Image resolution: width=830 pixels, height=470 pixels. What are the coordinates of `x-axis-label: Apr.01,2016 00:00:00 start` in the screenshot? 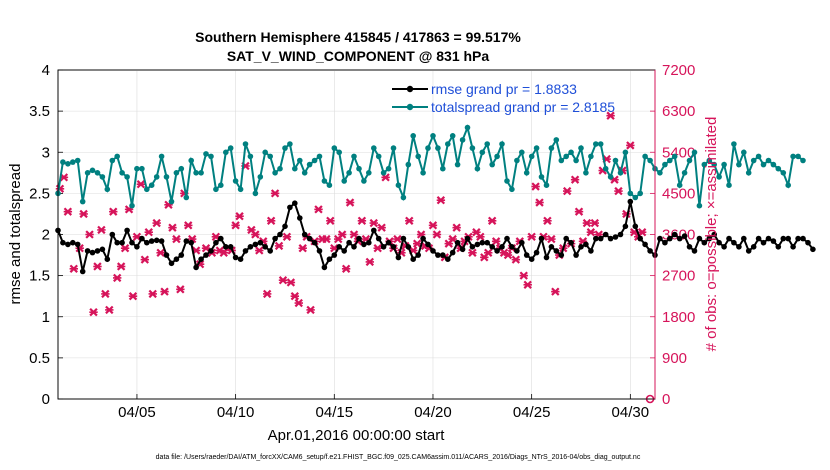 It's located at (357, 435).